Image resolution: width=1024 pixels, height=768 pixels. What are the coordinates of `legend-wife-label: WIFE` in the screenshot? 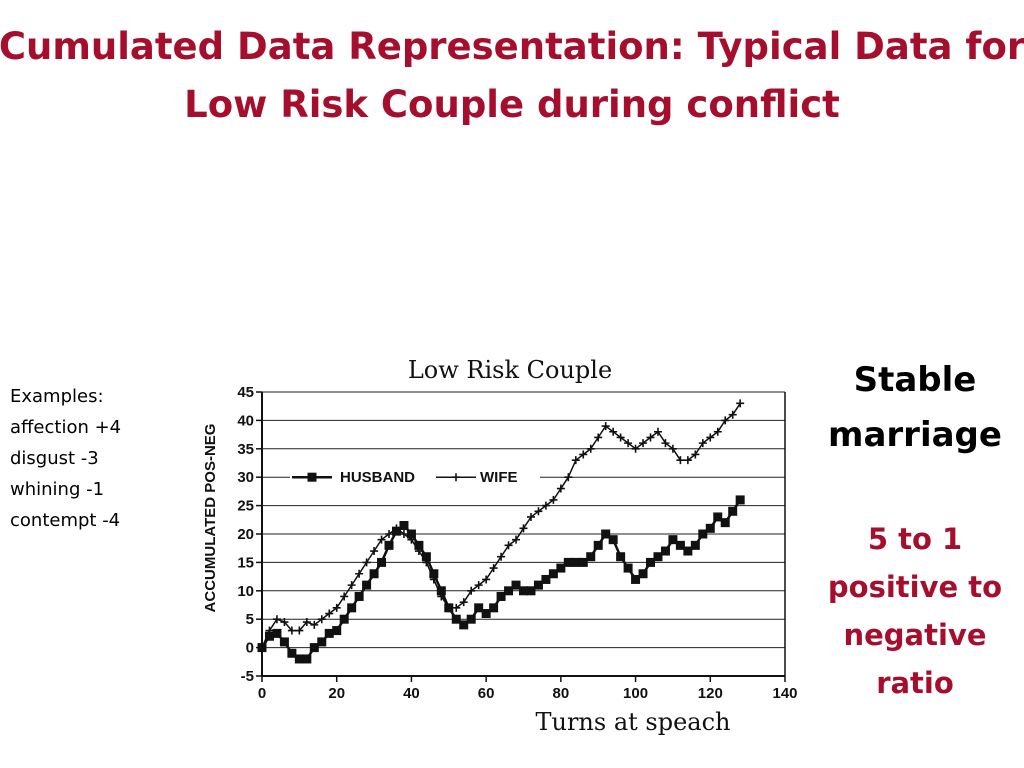 It's located at (499, 477).